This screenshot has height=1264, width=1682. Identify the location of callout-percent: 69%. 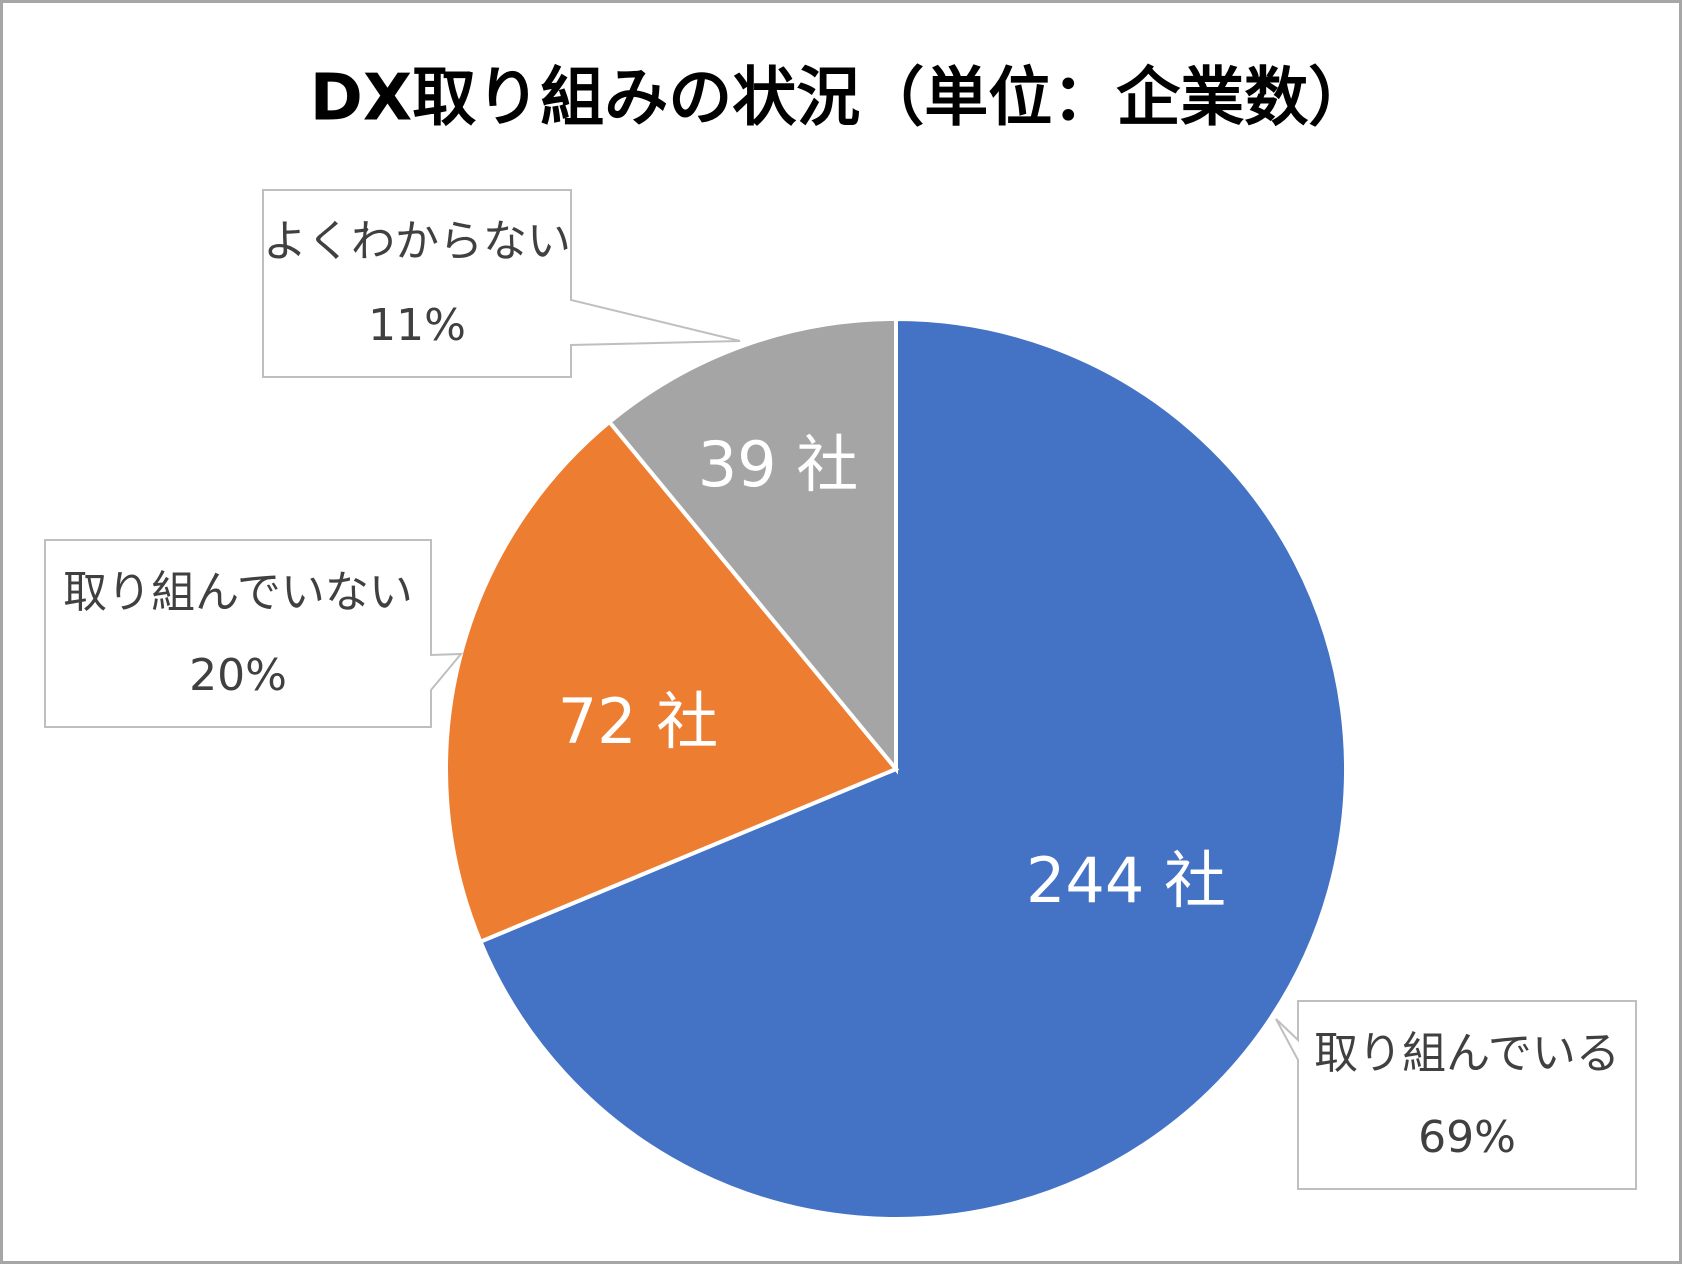
(1467, 1137).